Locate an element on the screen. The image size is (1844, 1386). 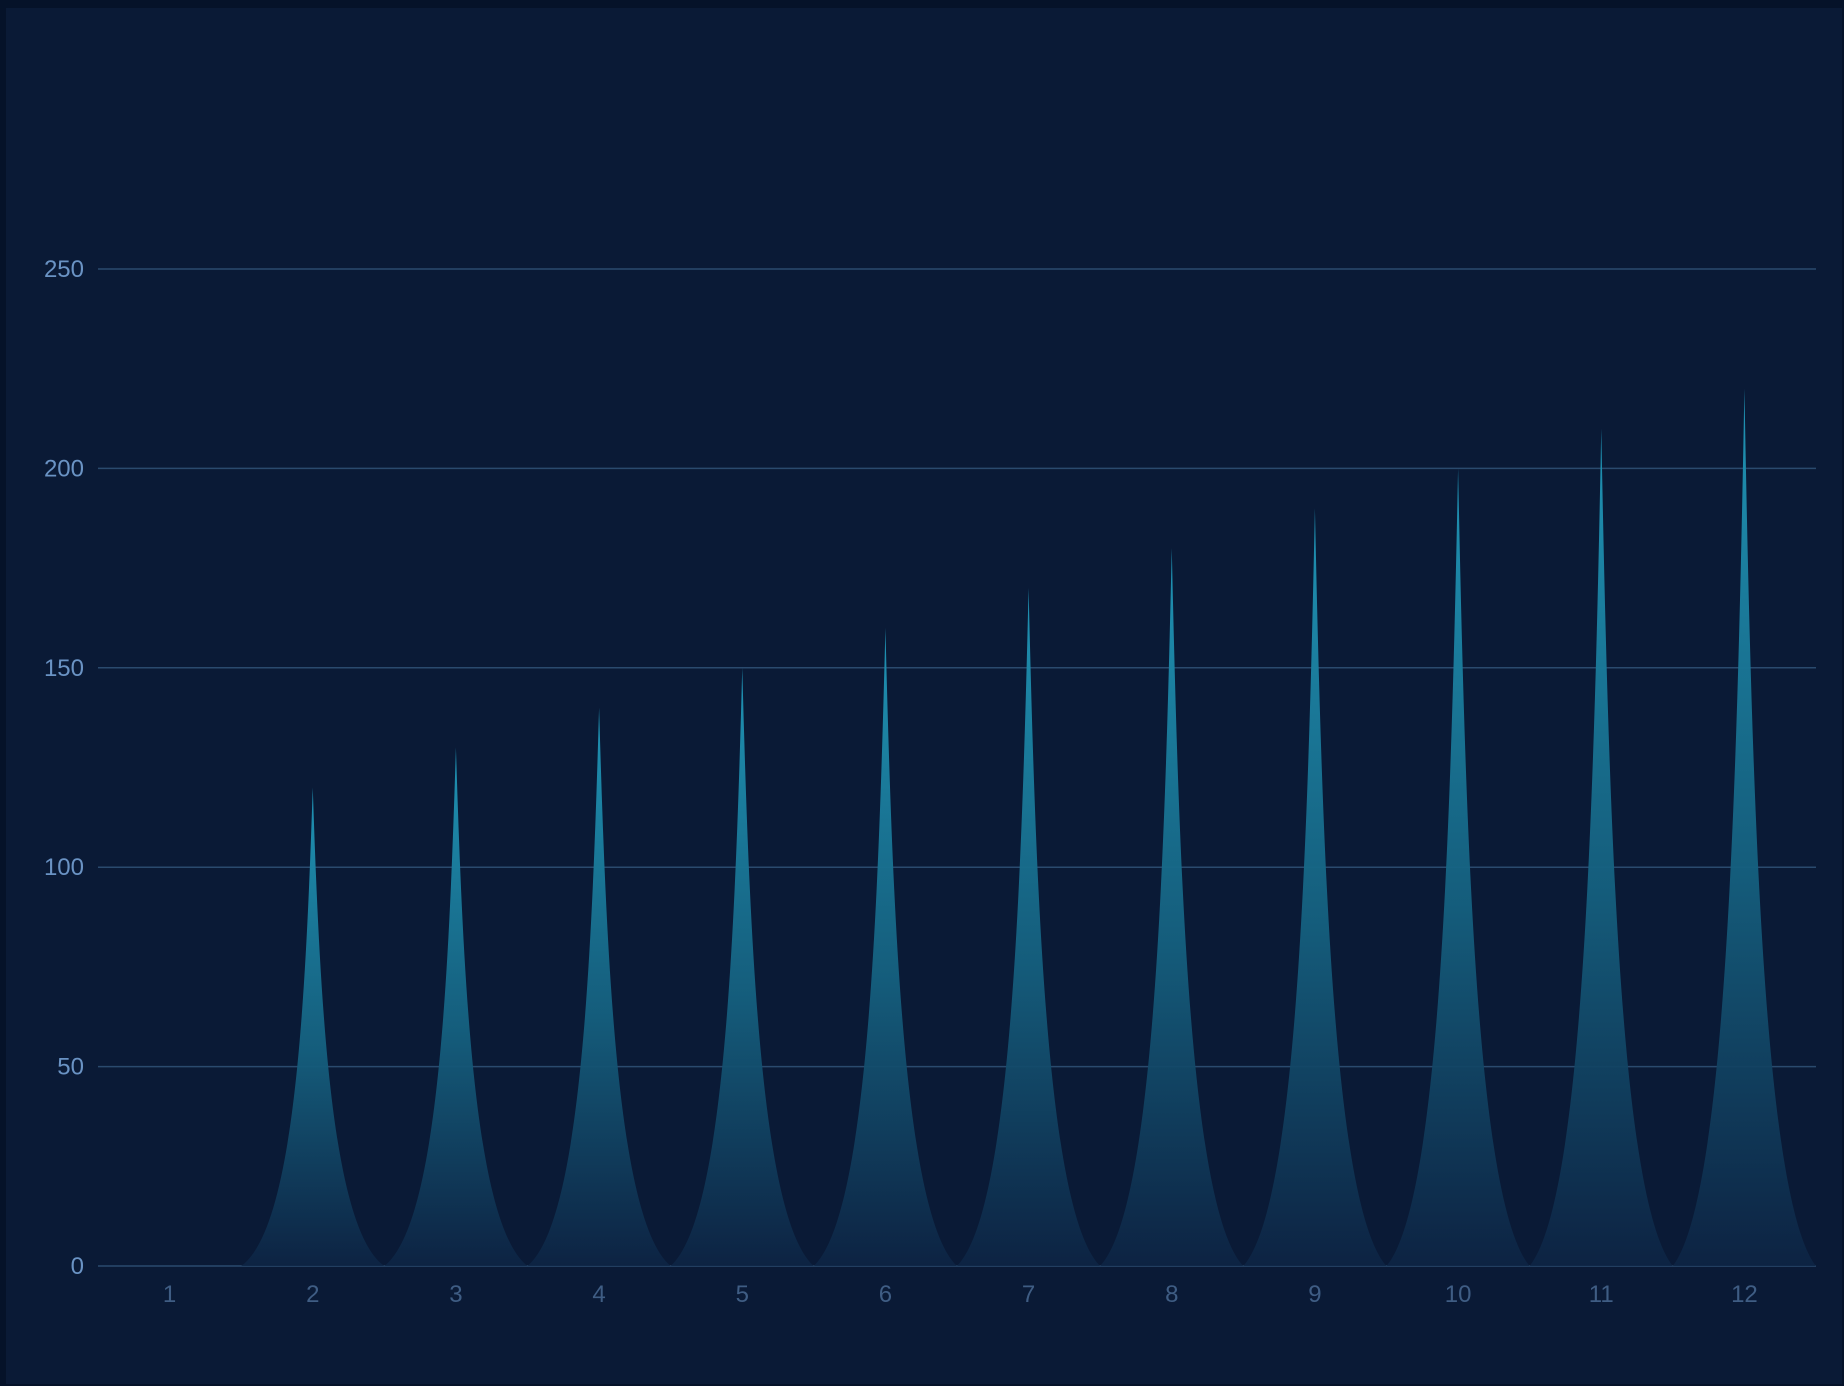
x-tick-label: 1 is located at coordinates (169, 1294).